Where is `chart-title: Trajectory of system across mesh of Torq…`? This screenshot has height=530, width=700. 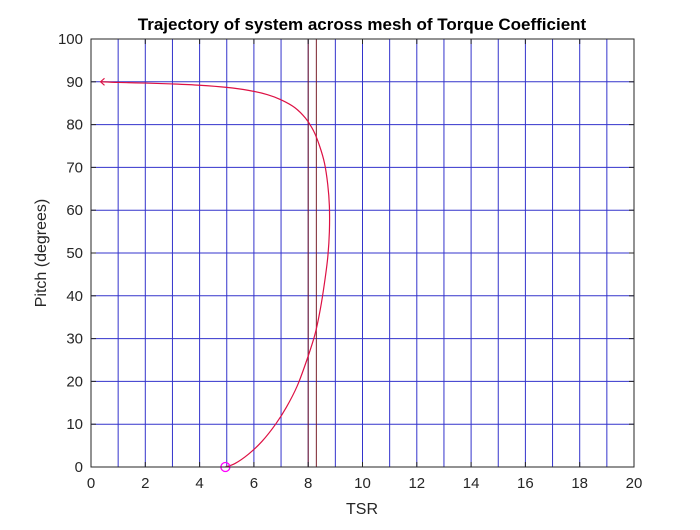
chart-title: Trajectory of system across mesh of Torq… is located at coordinates (362, 24).